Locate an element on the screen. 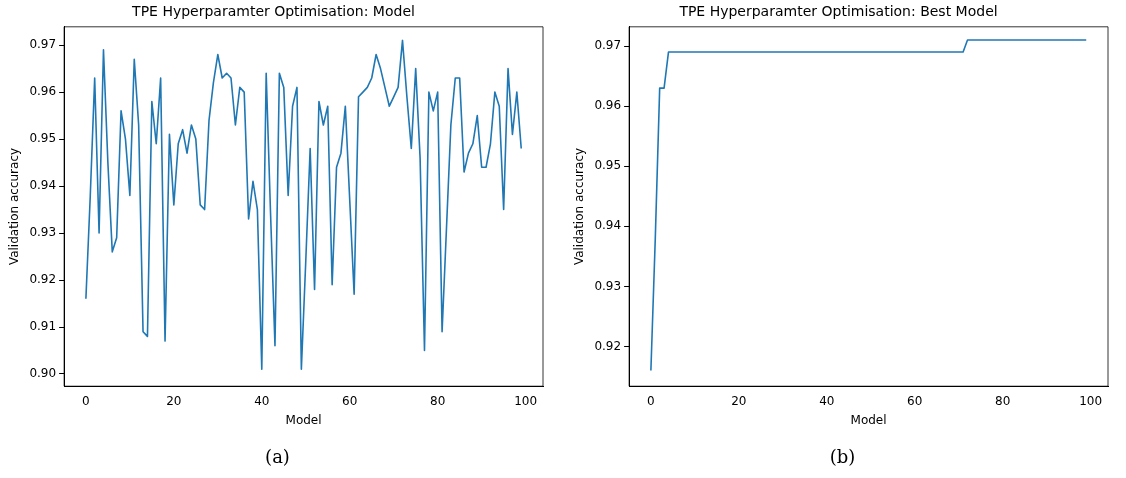 This screenshot has height=478, width=1126. y-tick-label: 0.91 is located at coordinates (43, 326).